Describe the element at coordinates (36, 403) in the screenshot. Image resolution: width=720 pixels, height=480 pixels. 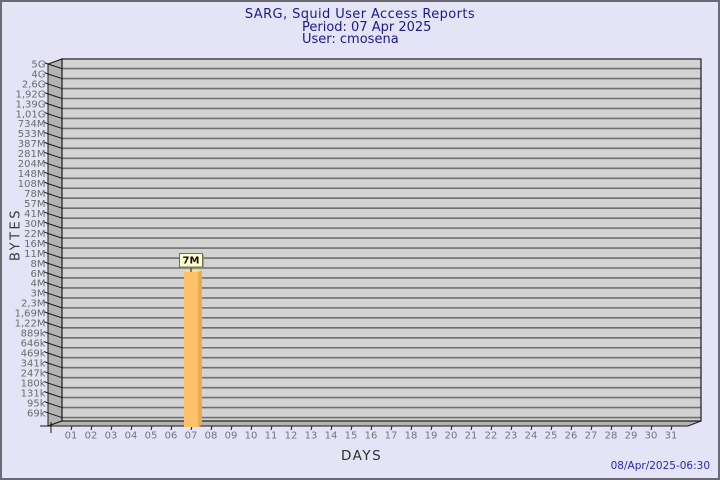
I see `y-tick-label: 95k` at that location.